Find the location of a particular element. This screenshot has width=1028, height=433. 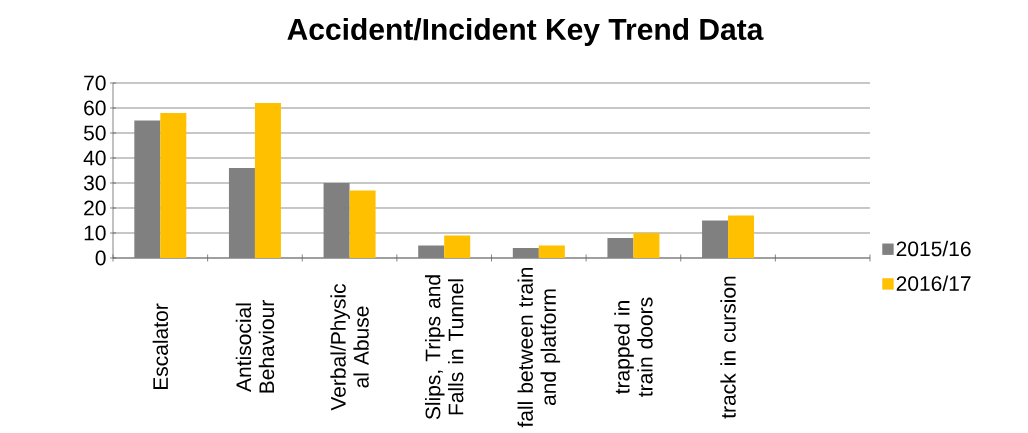

x-tick-label: track in cursion is located at coordinates (728, 347).